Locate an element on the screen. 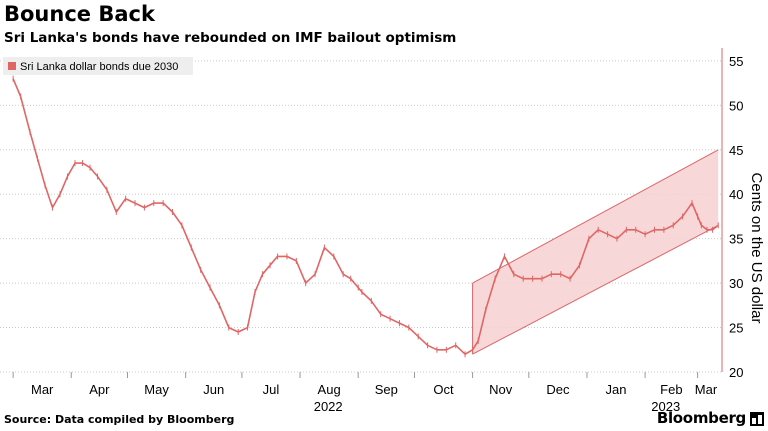 This screenshot has width=768, height=431. x-tick-label: Jan is located at coordinates (616, 389).